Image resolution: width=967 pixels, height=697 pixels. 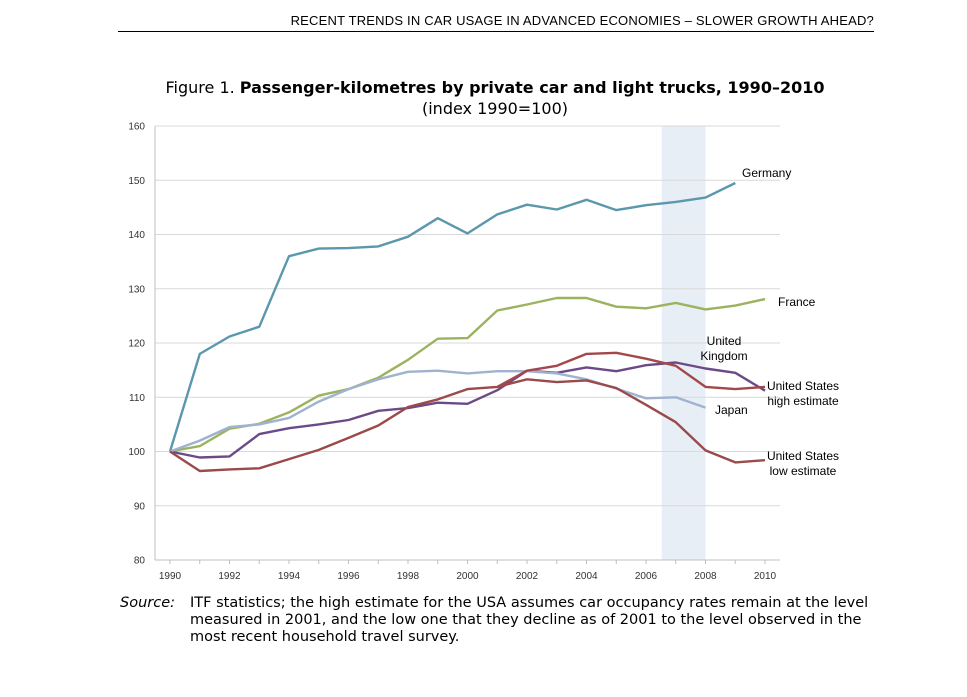 I want to click on x-tick-label: 2002, so click(x=527, y=576).